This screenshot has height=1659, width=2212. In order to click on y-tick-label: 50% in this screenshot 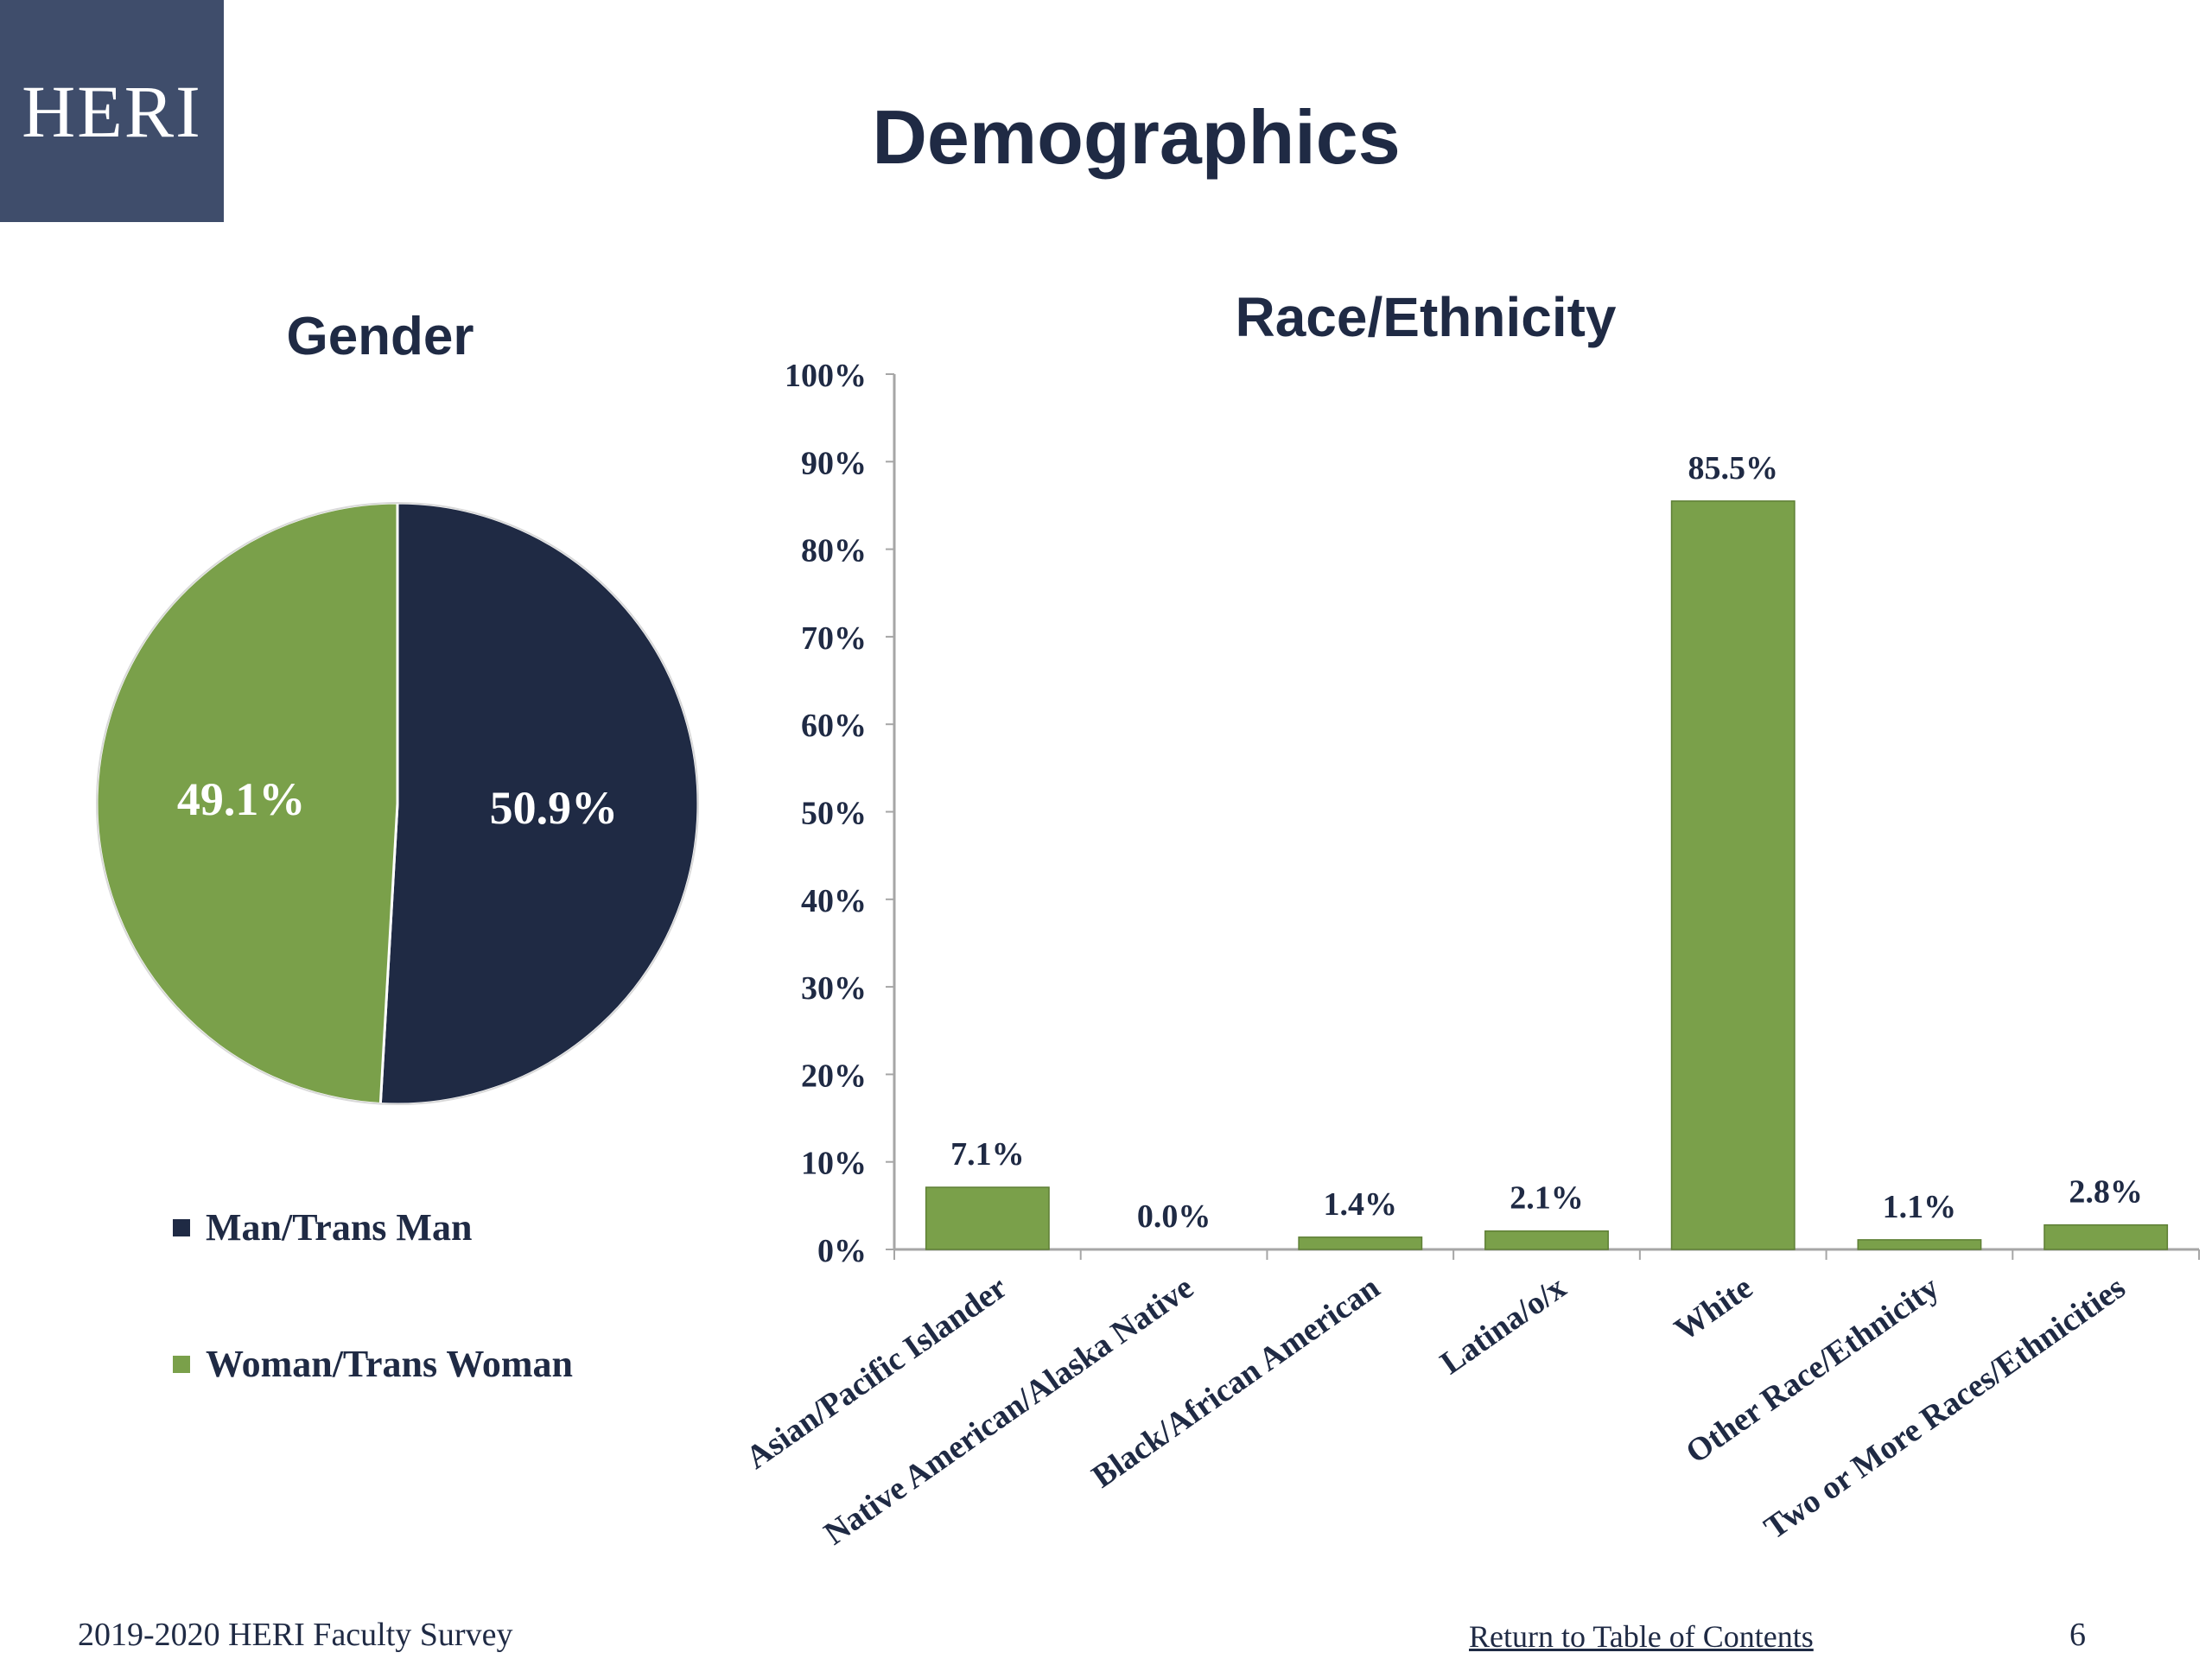, I will do `click(834, 814)`.